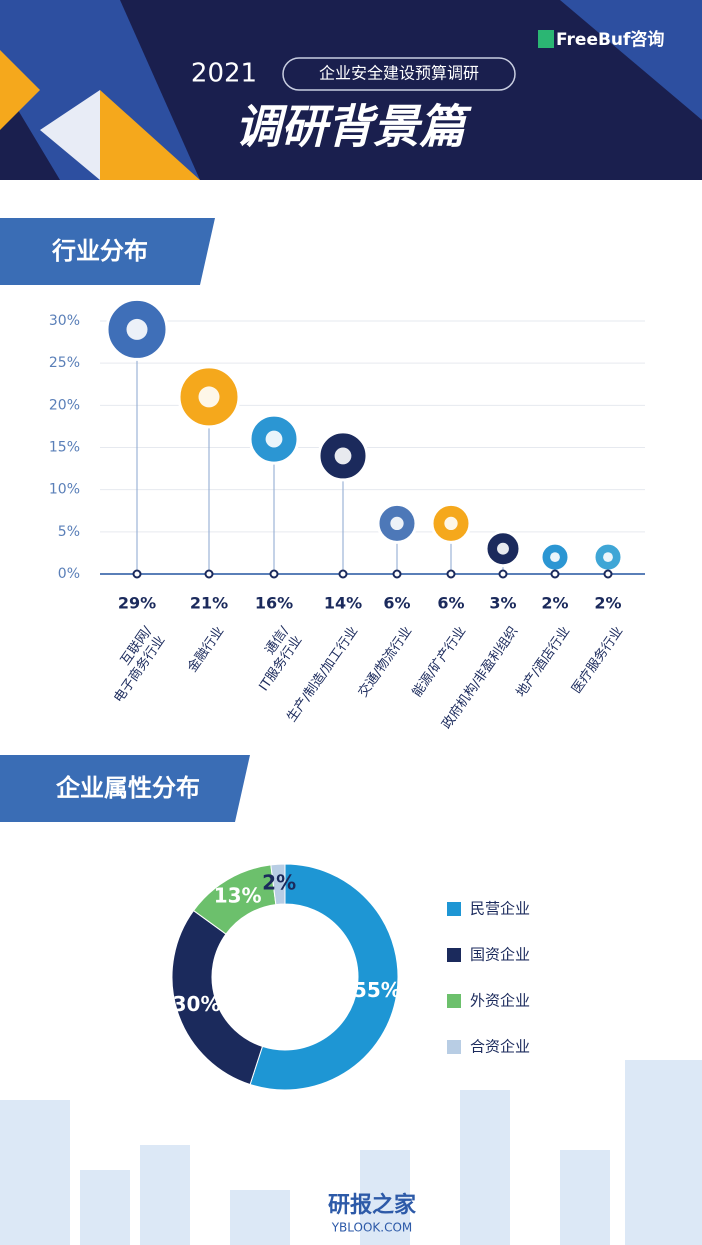  I want to click on value-label: 55%, so click(377, 990).